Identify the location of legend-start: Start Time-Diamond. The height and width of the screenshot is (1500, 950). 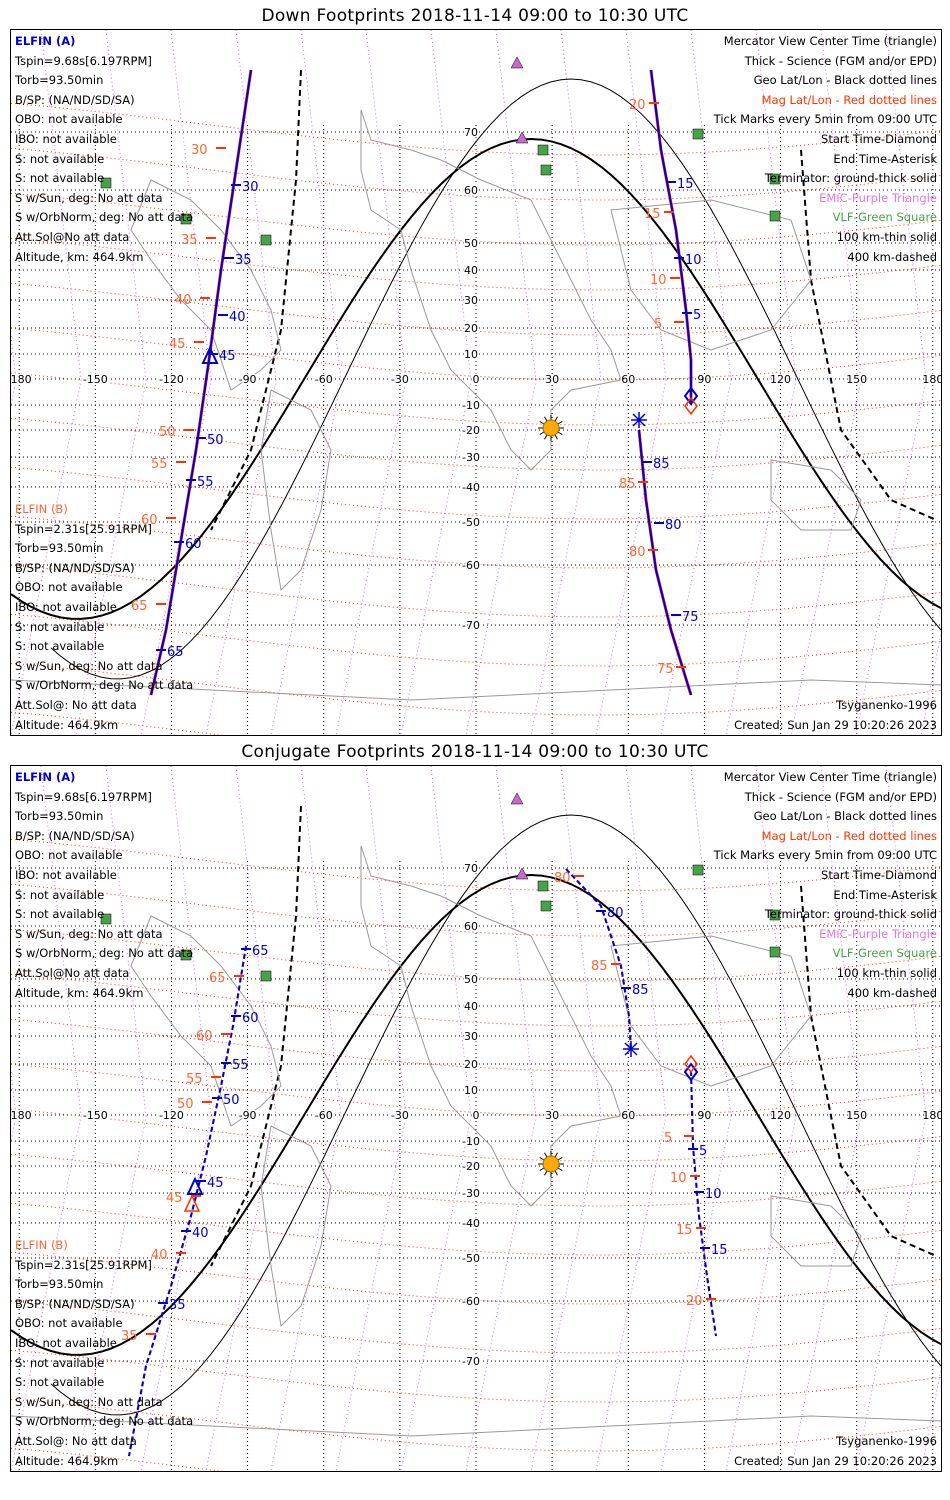
(879, 138).